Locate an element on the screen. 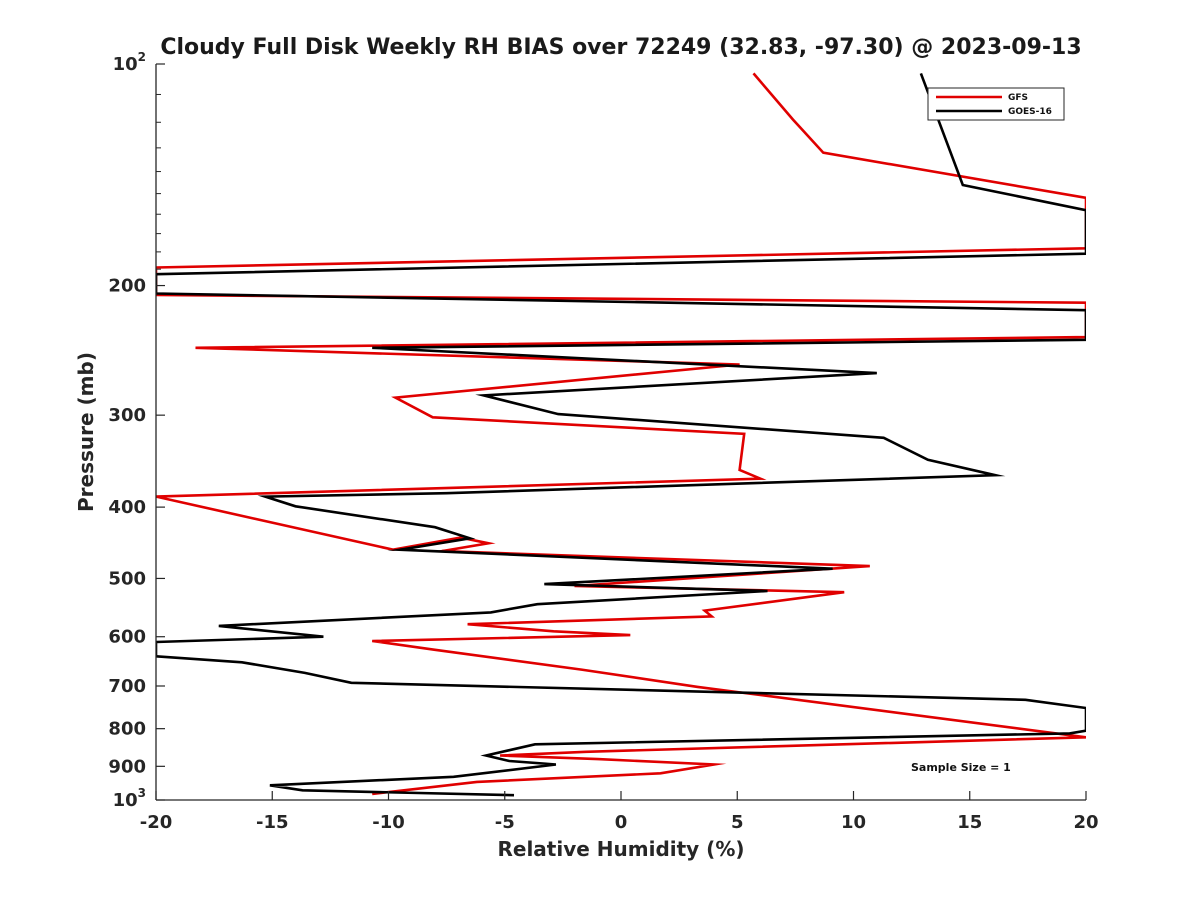  y-tick-label: 300 is located at coordinates (127, 415).